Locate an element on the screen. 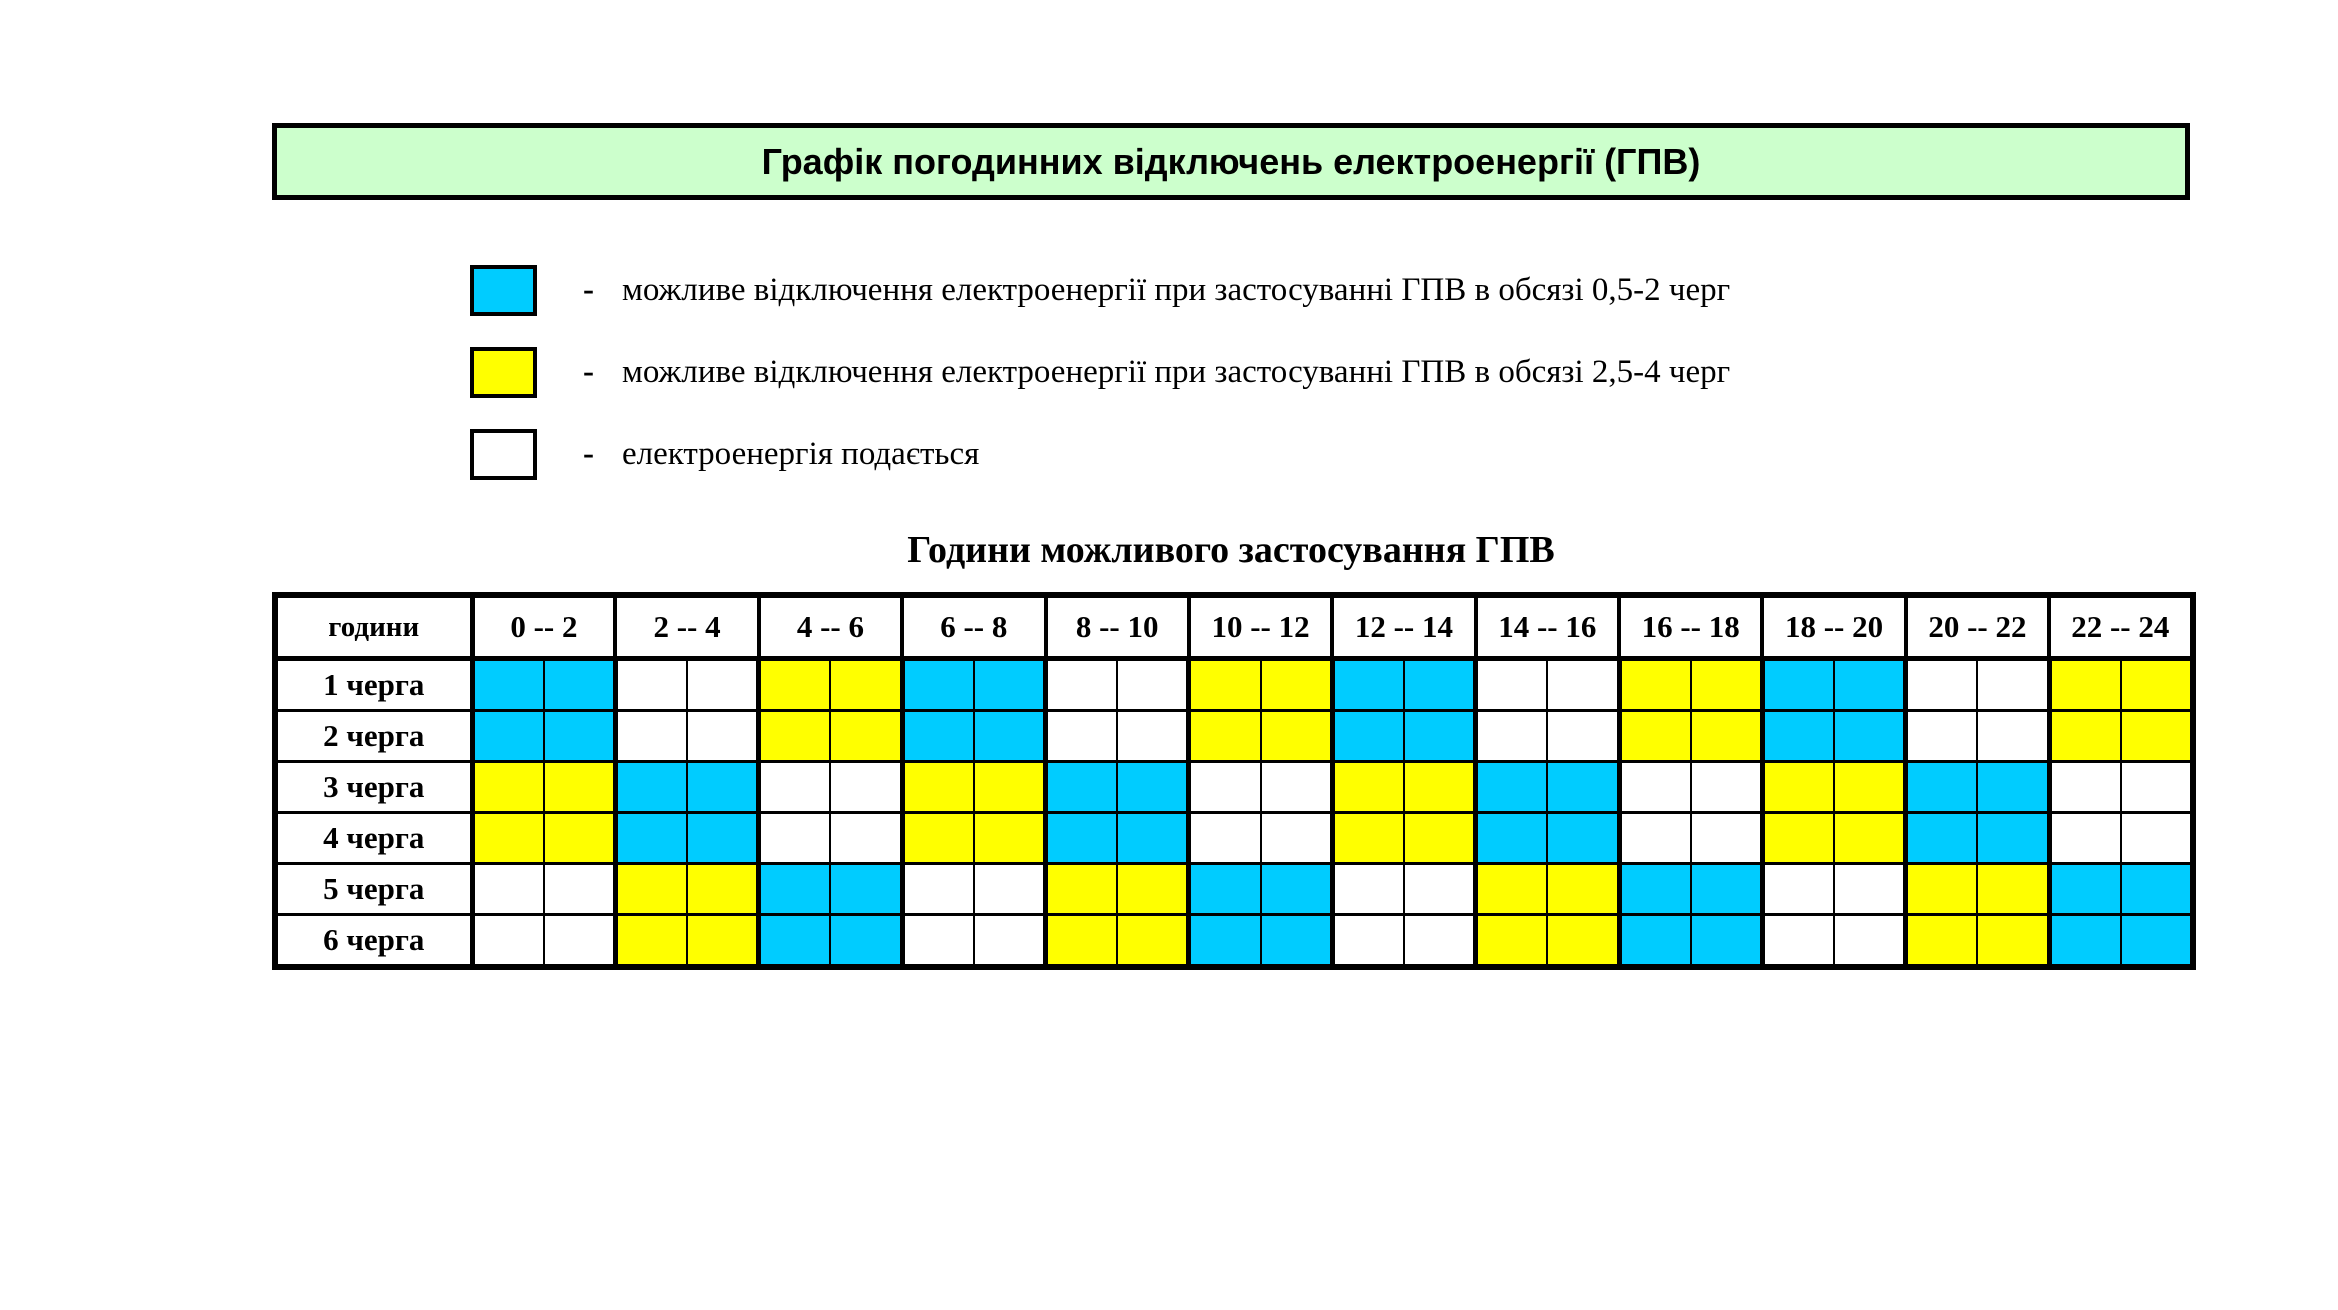  time-header-cell: 22 -- 24 is located at coordinates (2121, 627).